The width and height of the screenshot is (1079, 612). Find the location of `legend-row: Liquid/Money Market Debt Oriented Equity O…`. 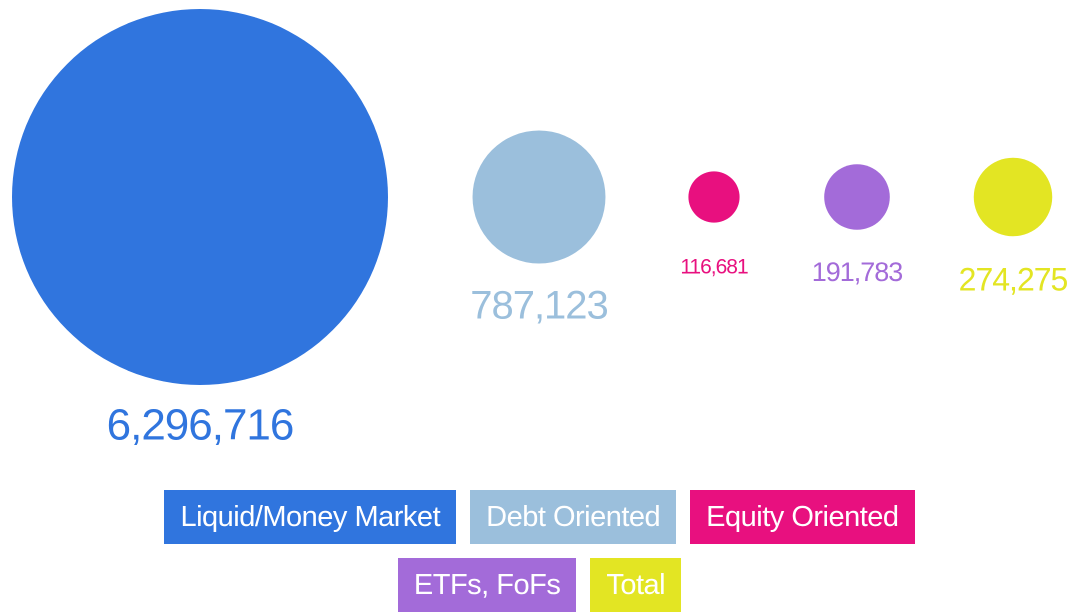

legend-row: Liquid/Money Market Debt Oriented Equity O… is located at coordinates (539, 517).